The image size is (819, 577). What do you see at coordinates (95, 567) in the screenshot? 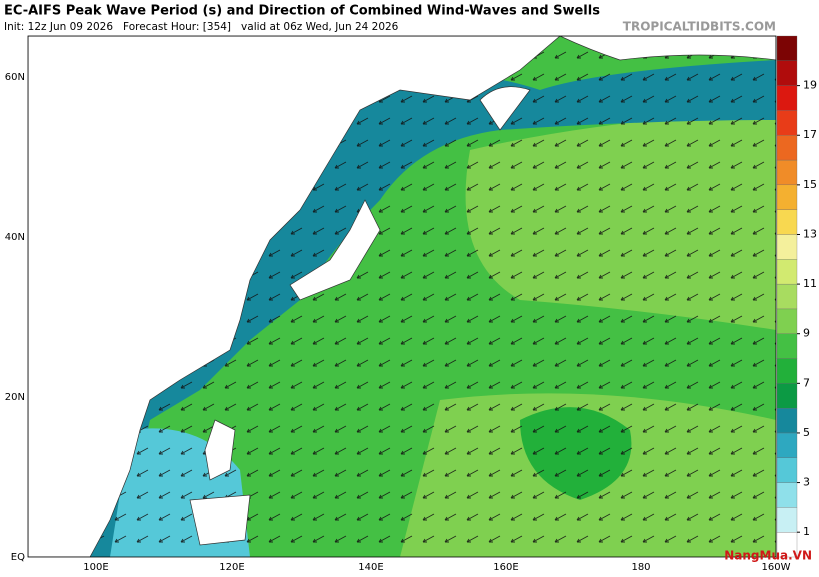
I see `lon-label: 100E` at bounding box center [95, 567].